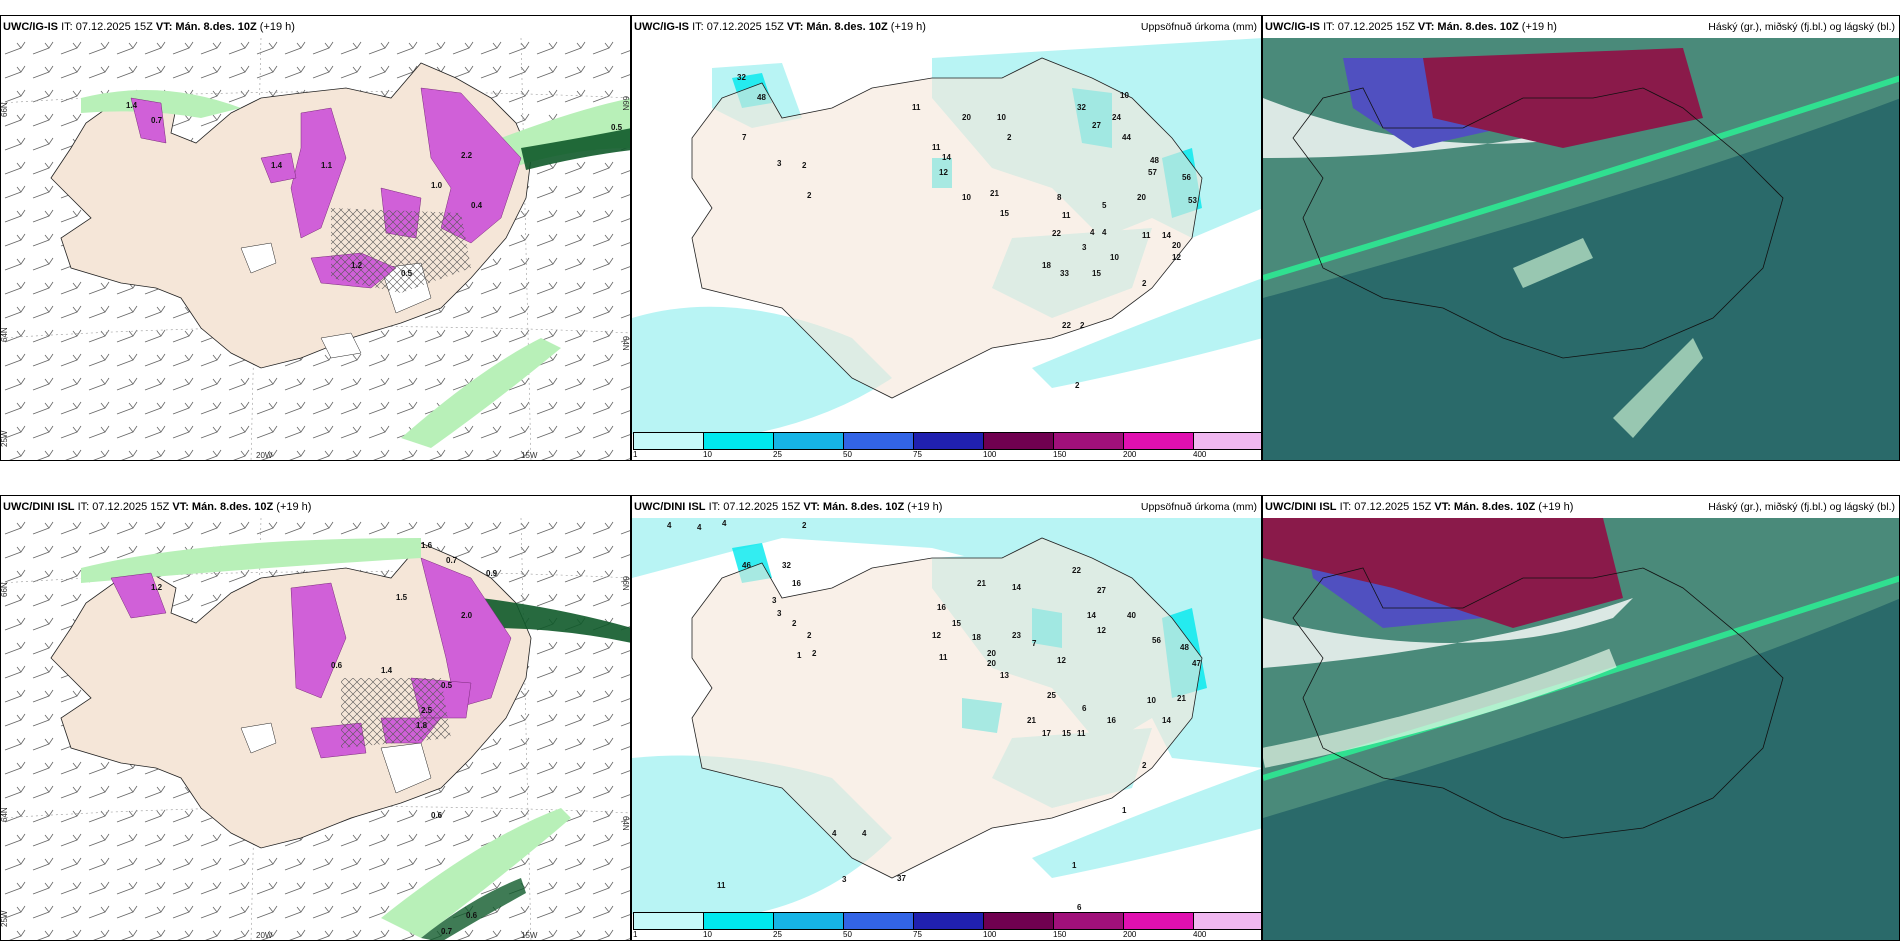  Describe the element at coordinates (946, 157) in the screenshot. I see `svg-text: 14` at that location.